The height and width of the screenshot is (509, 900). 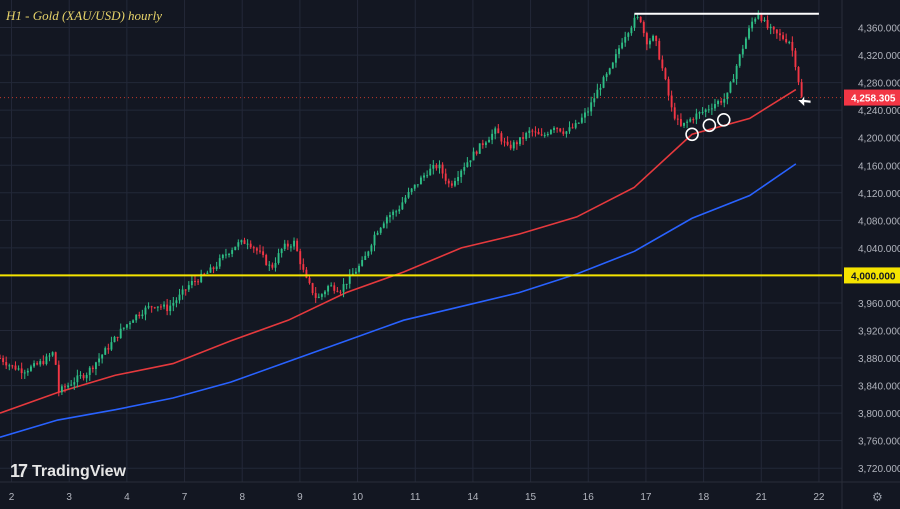 I want to click on y-tick-label: 4,280.000, so click(x=879, y=84).